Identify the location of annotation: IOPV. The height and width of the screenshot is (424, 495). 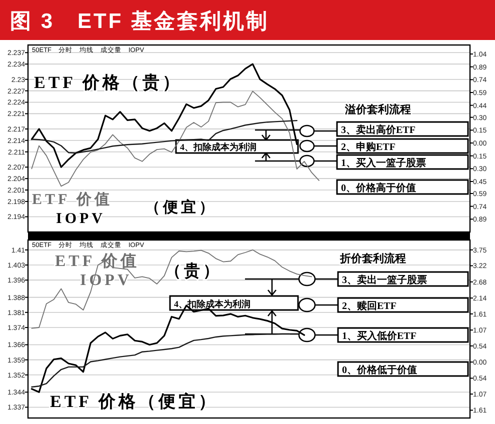
(81, 219).